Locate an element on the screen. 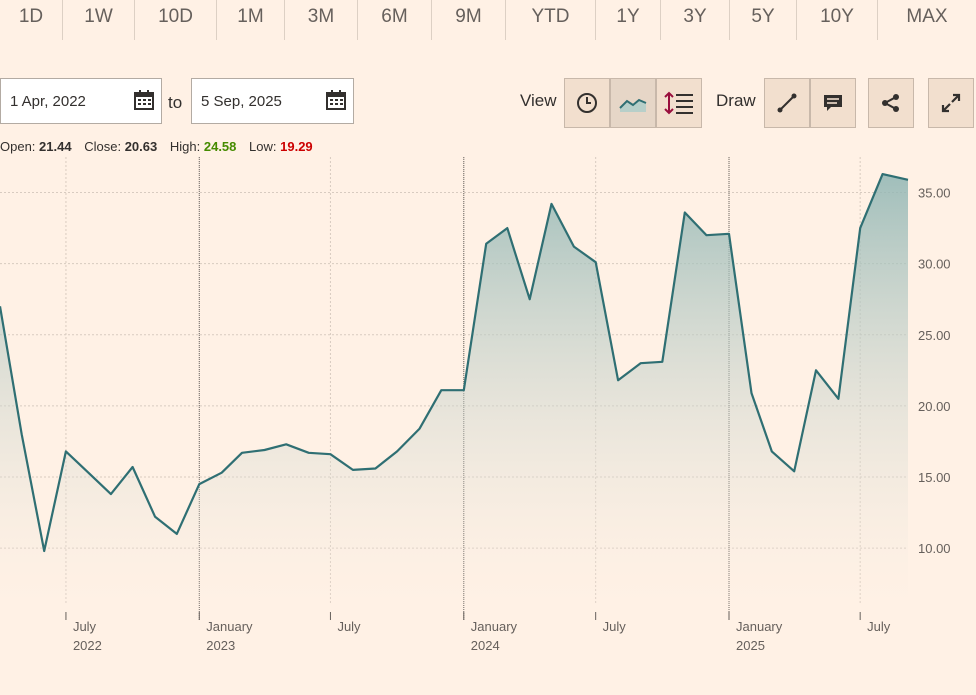  range-1m: 1M is located at coordinates (251, 20).